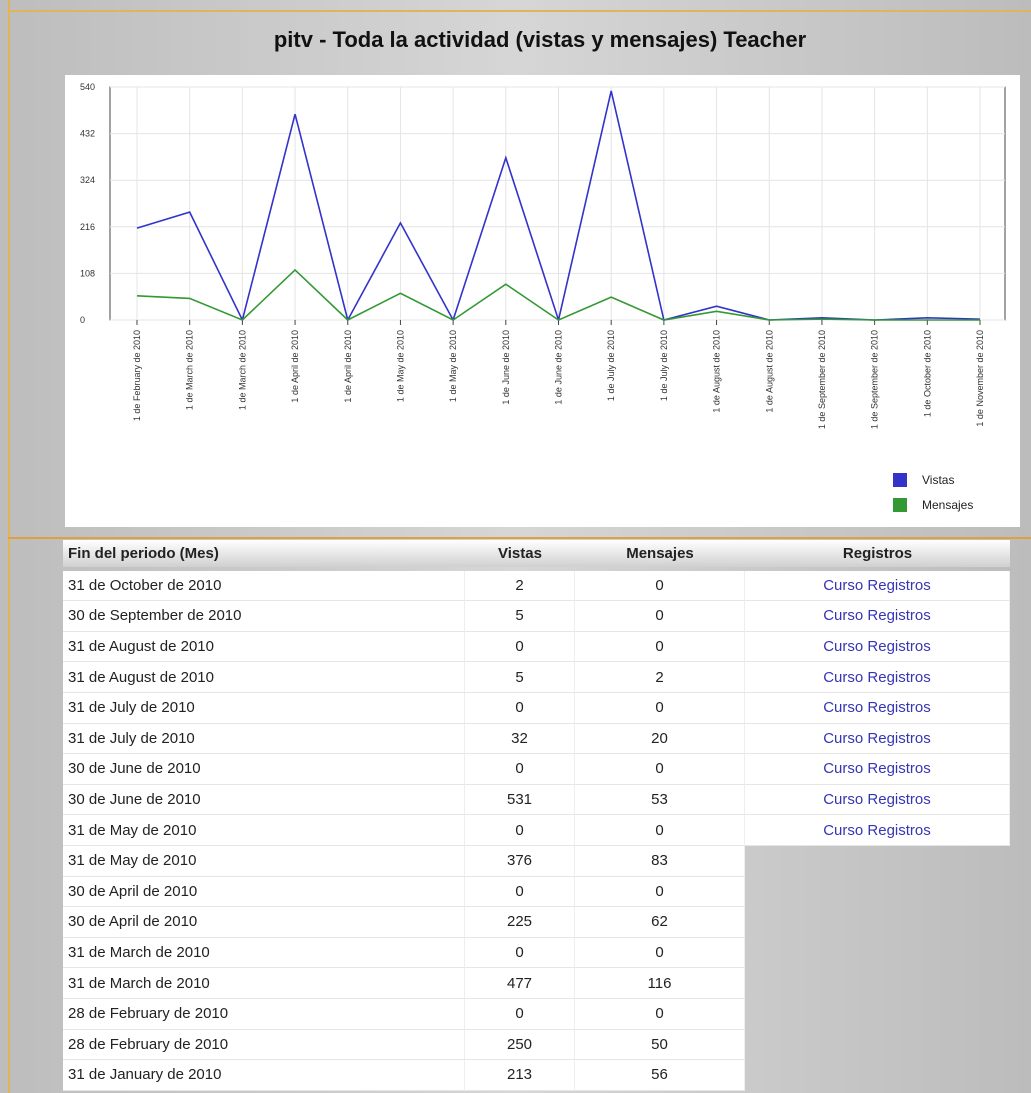 The height and width of the screenshot is (1093, 1031). What do you see at coordinates (295, 366) in the screenshot?
I see `x-tick-label: 1 de April de 2010` at bounding box center [295, 366].